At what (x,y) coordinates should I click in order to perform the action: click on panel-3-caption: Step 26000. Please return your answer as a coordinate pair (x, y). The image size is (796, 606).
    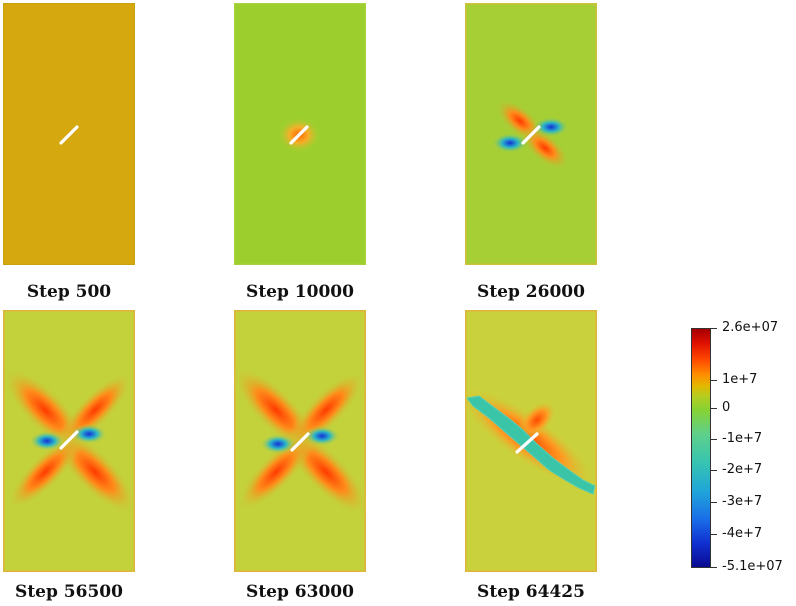
    Looking at the image, I should click on (531, 292).